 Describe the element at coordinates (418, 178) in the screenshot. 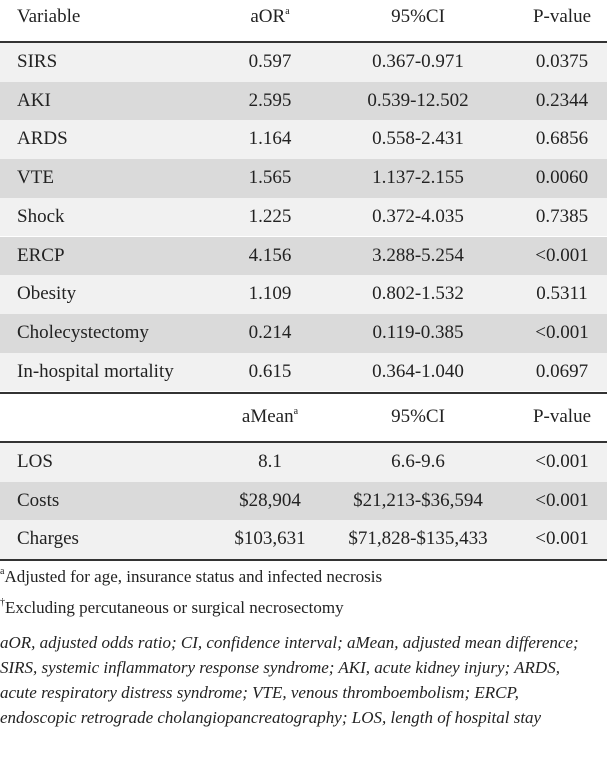

I see `table-cell: 1.137-2.155` at that location.